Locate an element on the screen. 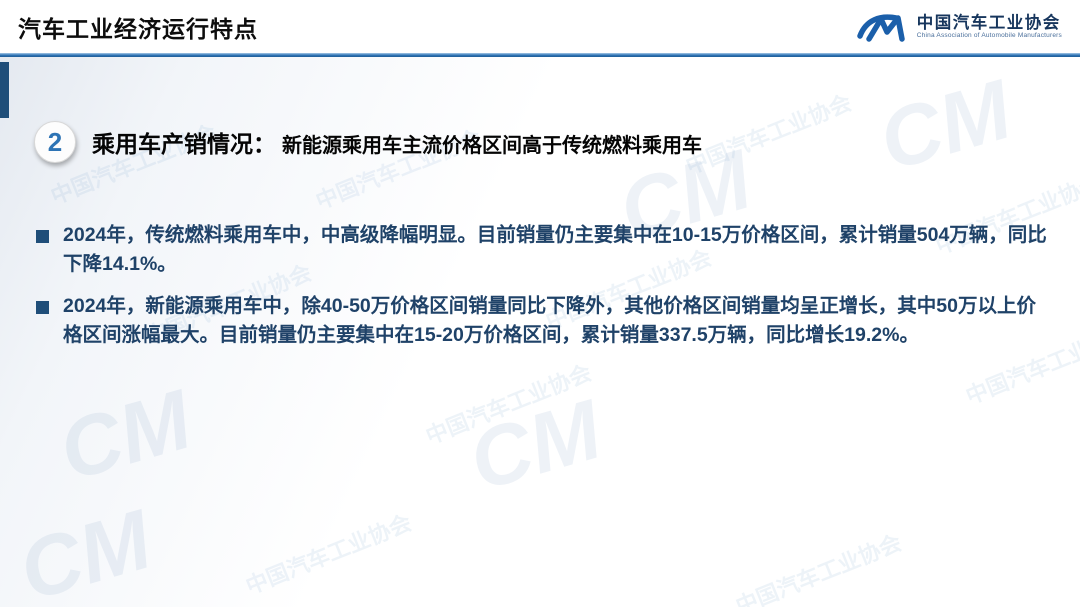  section-subtitle: 新能源乘用车主流价格区间高于传统燃料乘用车 is located at coordinates (492, 146).